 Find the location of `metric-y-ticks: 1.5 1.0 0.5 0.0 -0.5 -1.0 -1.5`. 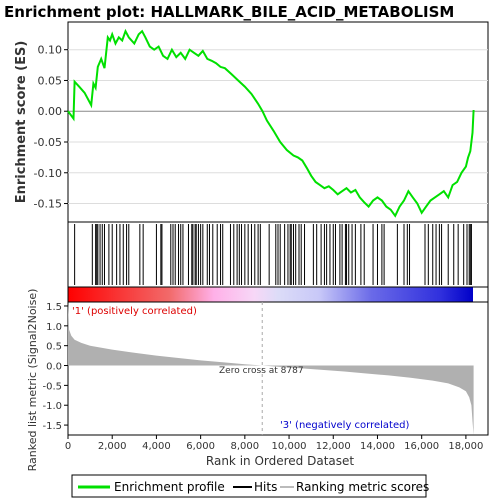

metric-y-ticks: 1.5 1.0 0.5 0.0 -0.5 -1.0 -1.5 is located at coordinates (55, 367).